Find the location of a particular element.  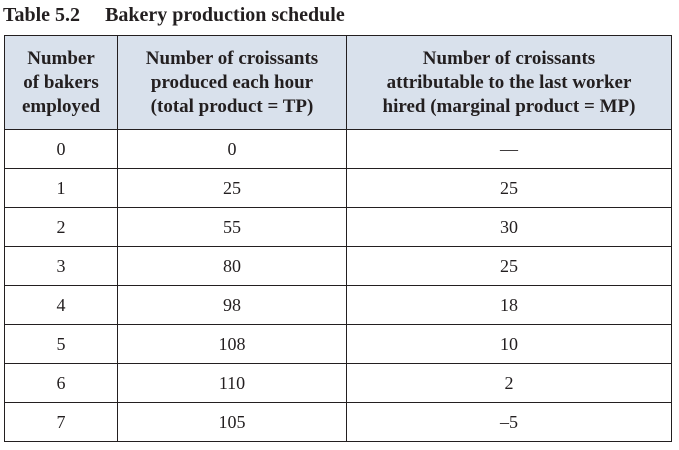

cell-total-product: 110 is located at coordinates (232, 383).